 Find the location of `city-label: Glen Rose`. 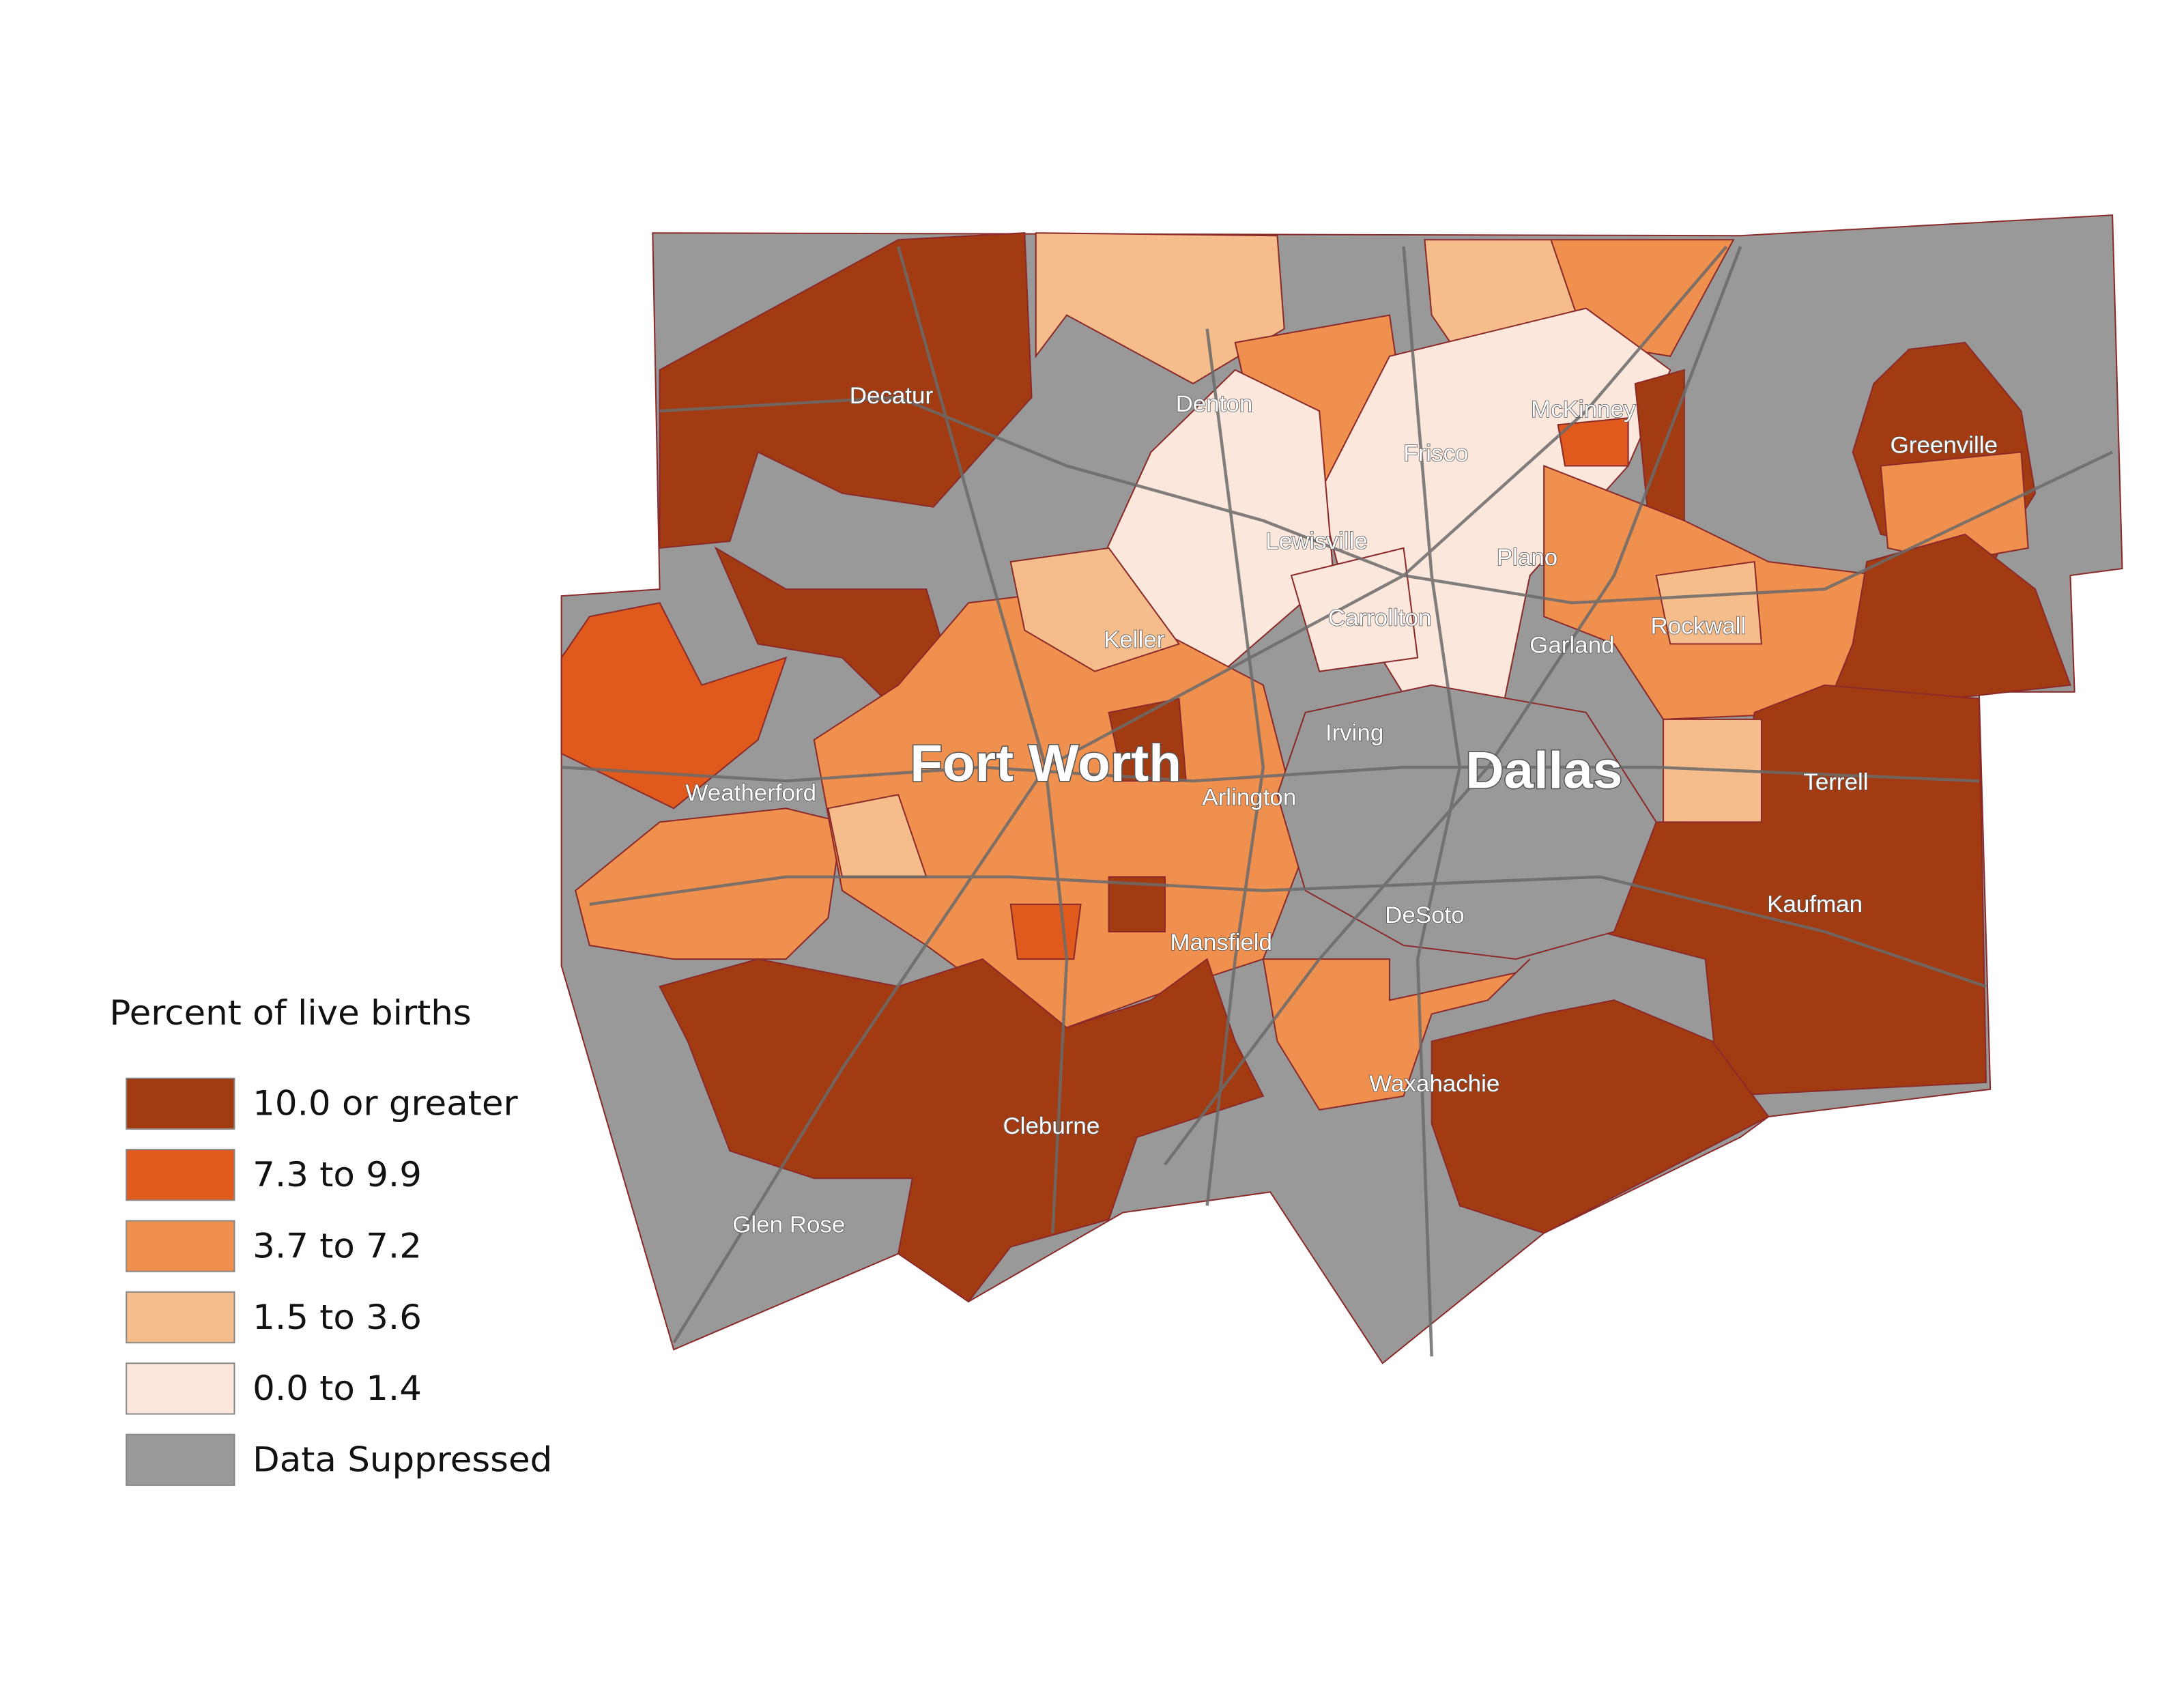

city-label: Glen Rose is located at coordinates (788, 1225).